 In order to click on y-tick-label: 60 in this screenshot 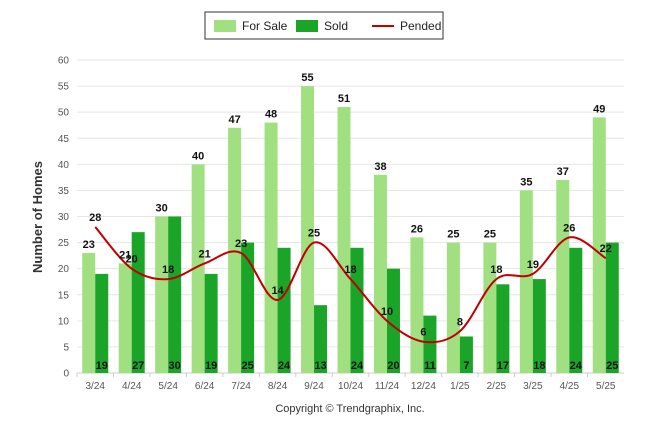, I will do `click(64, 61)`.